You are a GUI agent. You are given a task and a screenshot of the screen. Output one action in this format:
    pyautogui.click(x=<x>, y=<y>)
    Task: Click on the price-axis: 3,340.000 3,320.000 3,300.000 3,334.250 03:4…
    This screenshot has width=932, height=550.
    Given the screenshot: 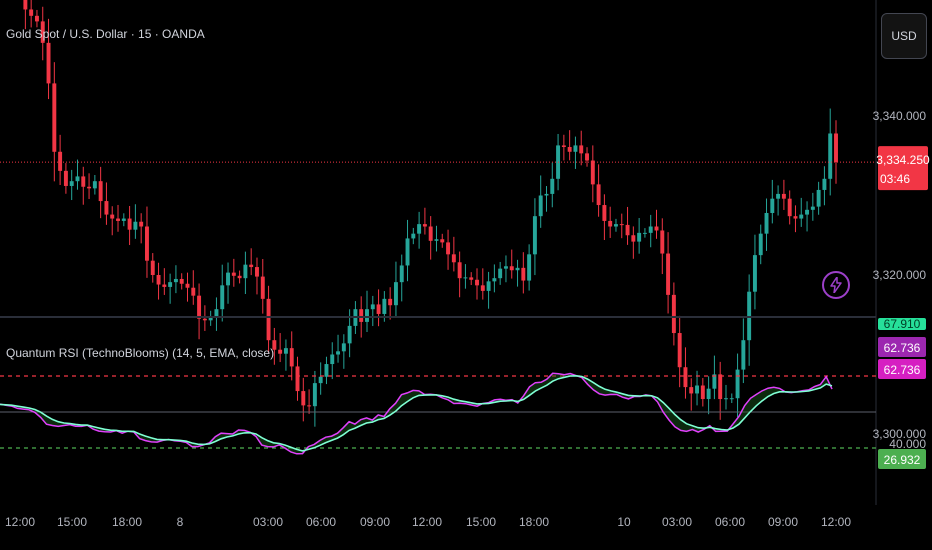 What is the action you would take?
    pyautogui.click(x=901, y=275)
    